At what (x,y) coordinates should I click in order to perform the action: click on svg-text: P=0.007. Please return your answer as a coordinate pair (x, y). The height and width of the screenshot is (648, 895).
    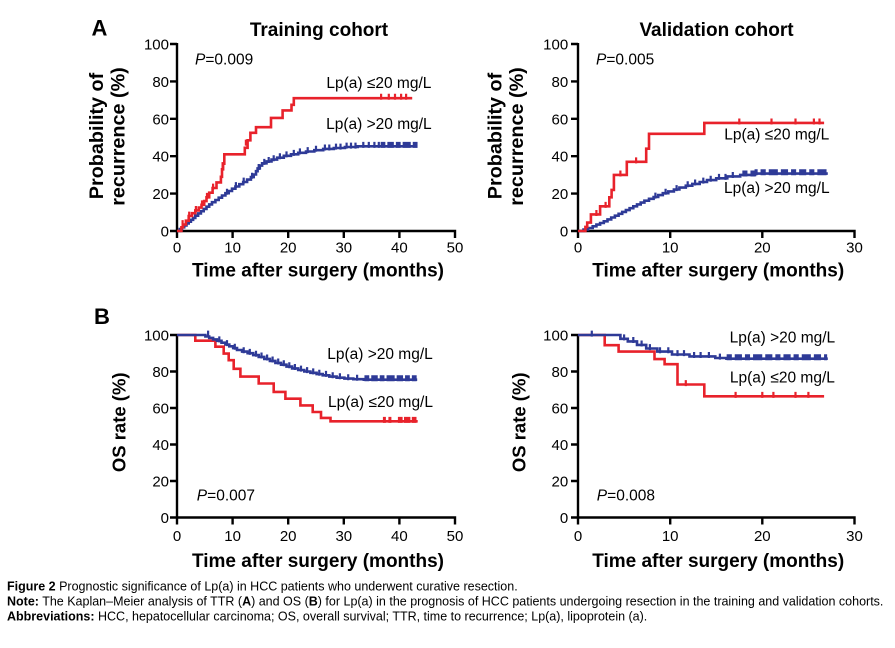
    Looking at the image, I should click on (226, 496).